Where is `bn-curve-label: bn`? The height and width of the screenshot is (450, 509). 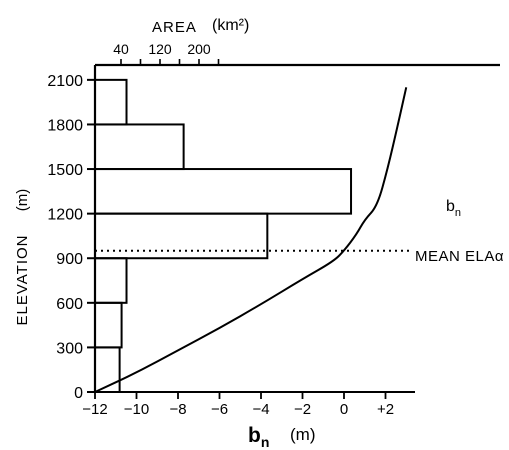 bn-curve-label: bn is located at coordinates (453, 208).